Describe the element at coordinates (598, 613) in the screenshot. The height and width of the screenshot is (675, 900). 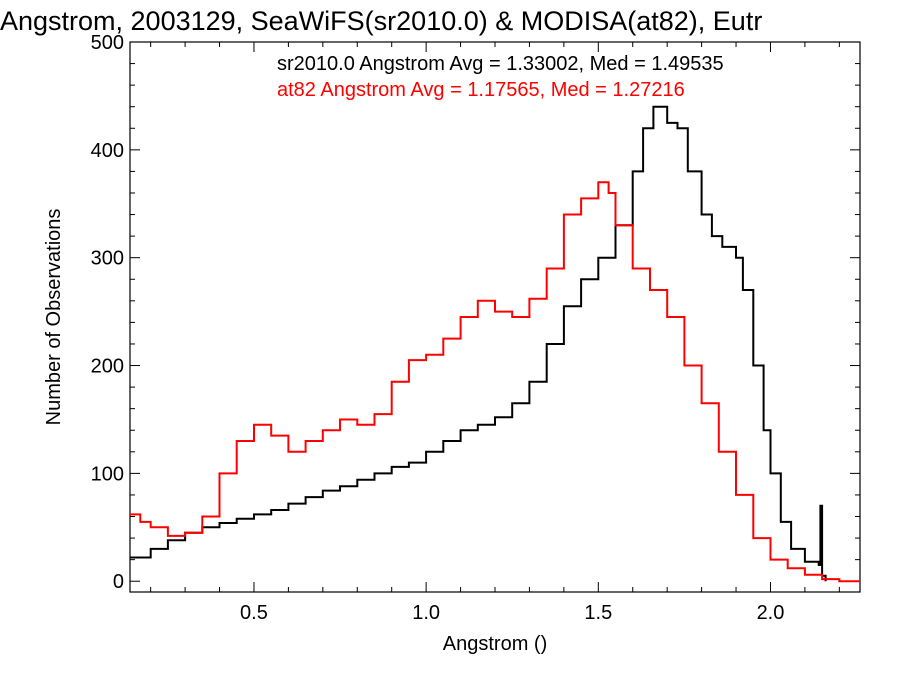
I see `x-tick-label: 1.5` at that location.